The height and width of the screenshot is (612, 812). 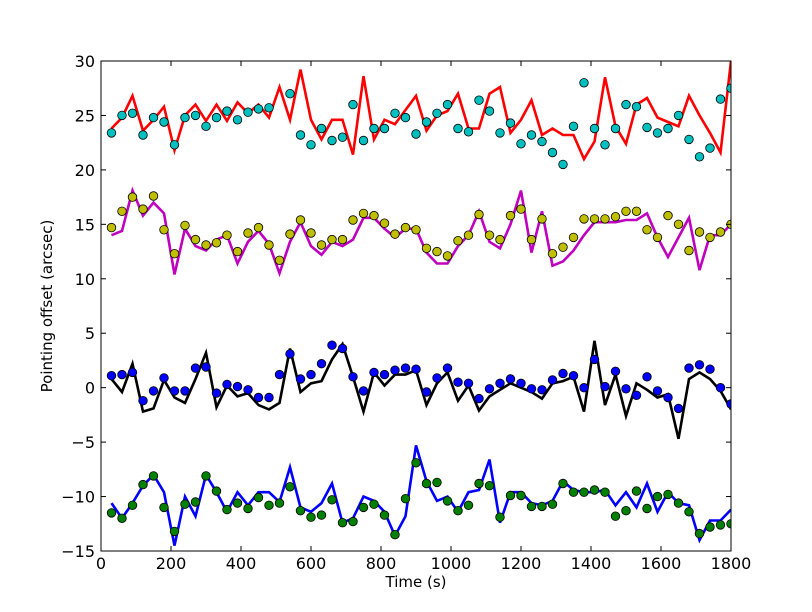 I want to click on x-tick-label: 800, so click(x=381, y=563).